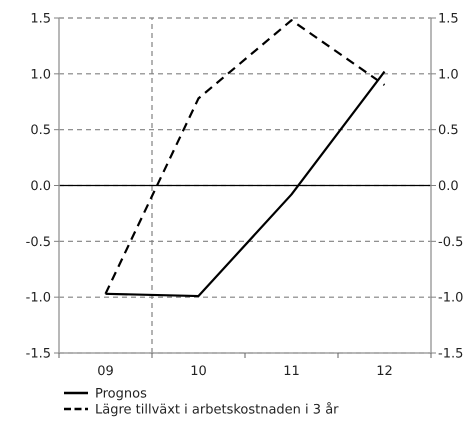  What do you see at coordinates (40, 130) in the screenshot?
I see `y-tick-label: 0.5` at bounding box center [40, 130].